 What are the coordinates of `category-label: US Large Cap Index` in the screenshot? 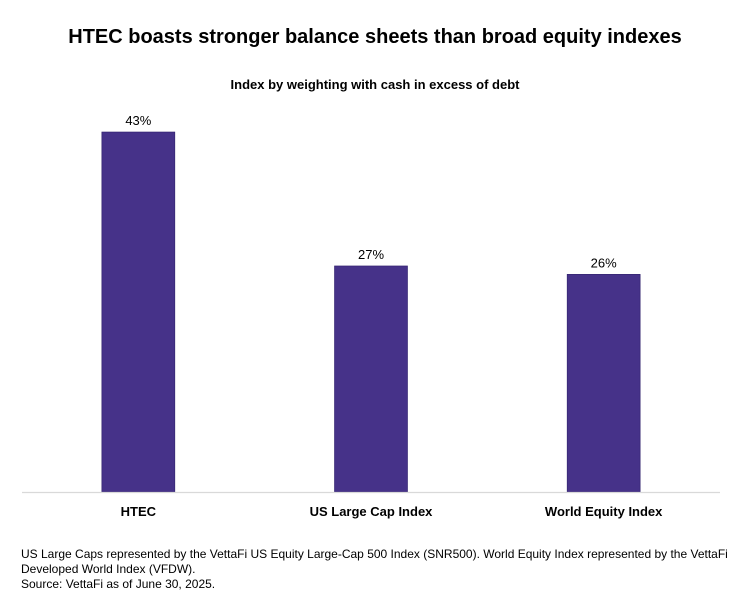 It's located at (372, 511).